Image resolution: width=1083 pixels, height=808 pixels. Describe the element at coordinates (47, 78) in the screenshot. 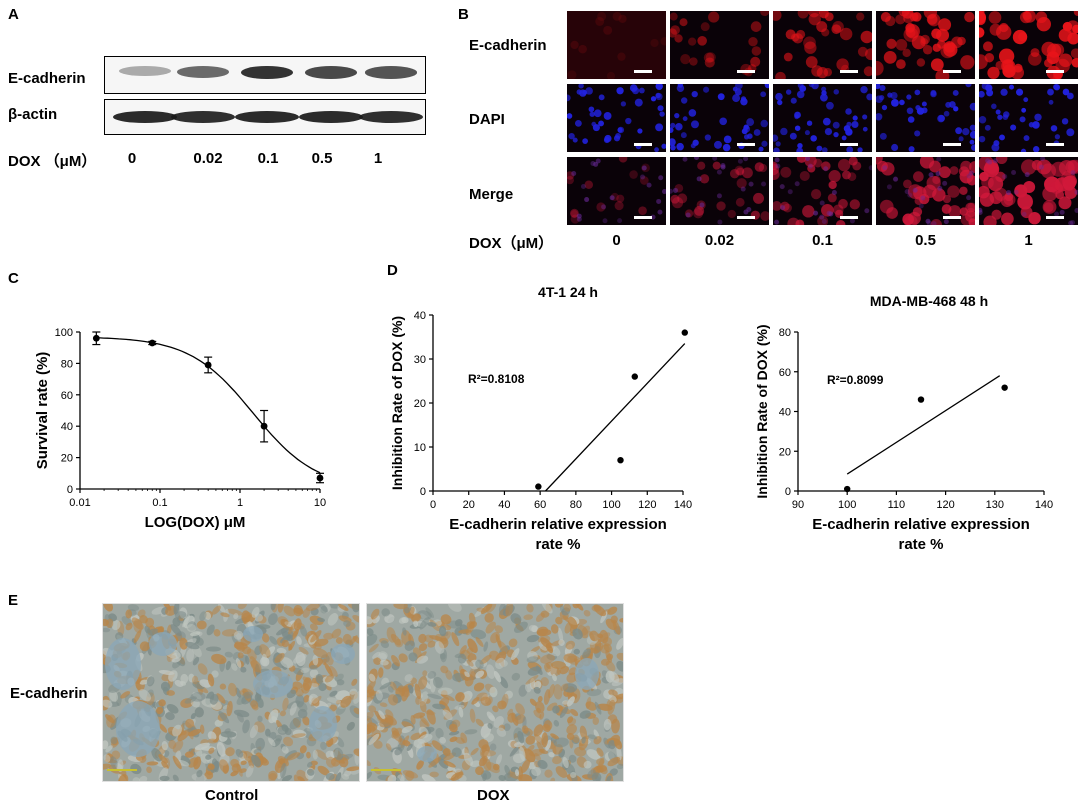

I see `blot-row-label-ecadherin: E-cadherin` at that location.